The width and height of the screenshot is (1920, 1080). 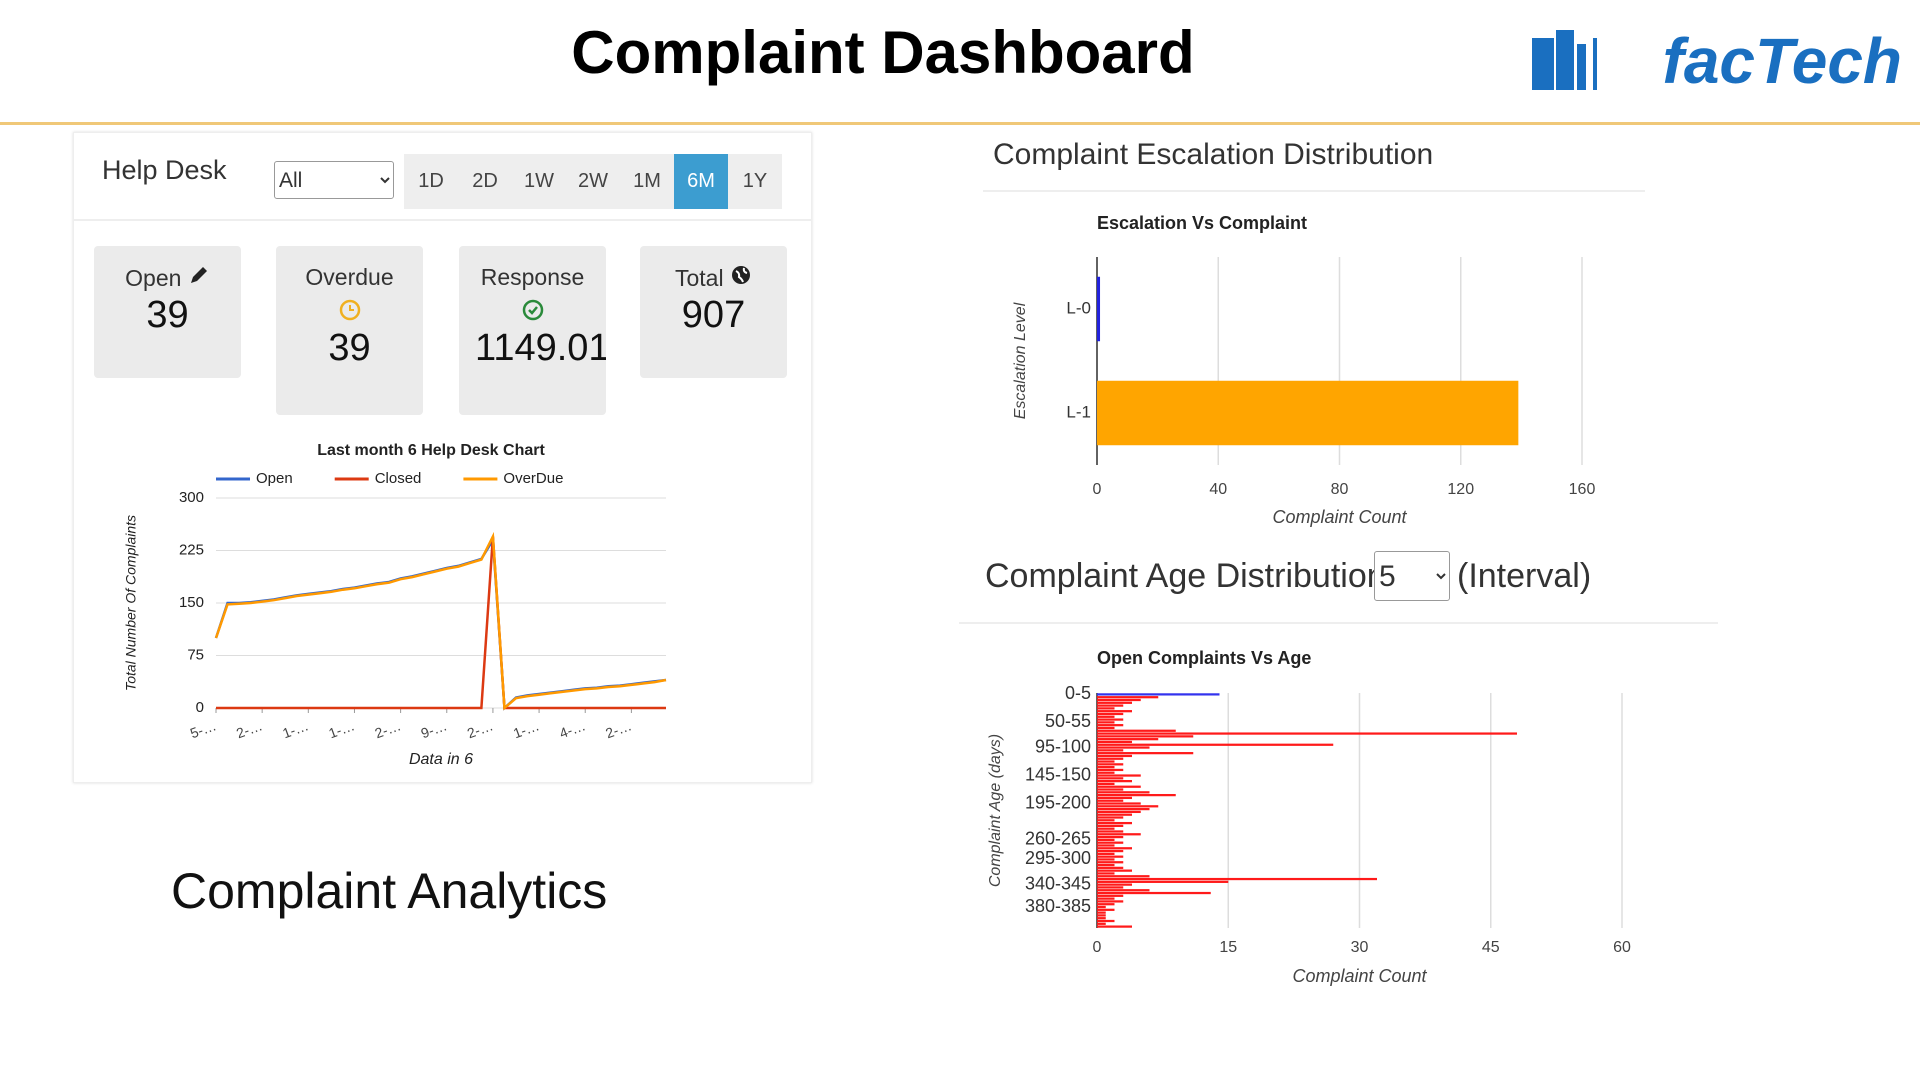 I want to click on kpi-number: 1149.01, so click(x=540, y=348).